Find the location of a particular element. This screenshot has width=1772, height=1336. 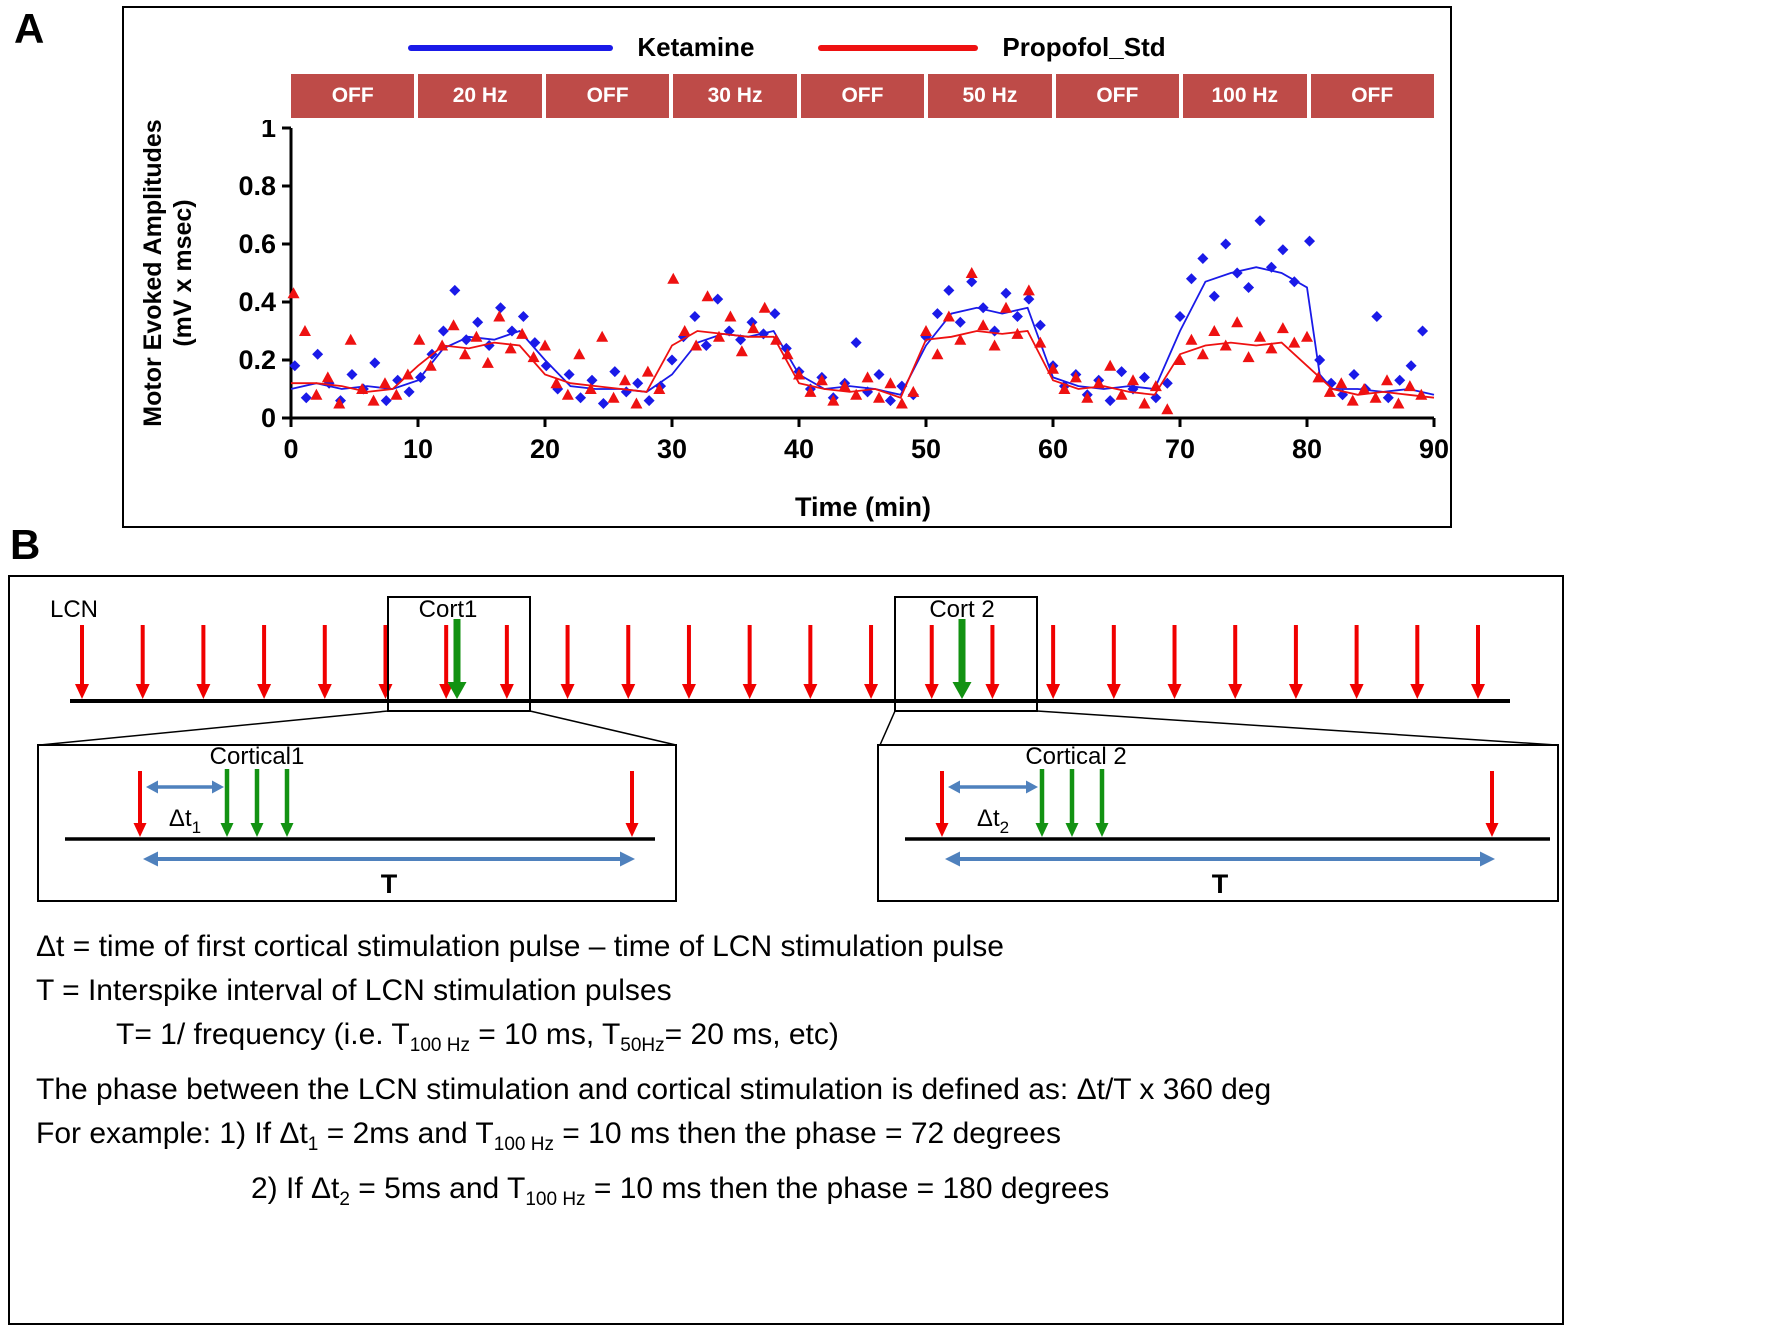

ketamine-series is located at coordinates (862, 312).